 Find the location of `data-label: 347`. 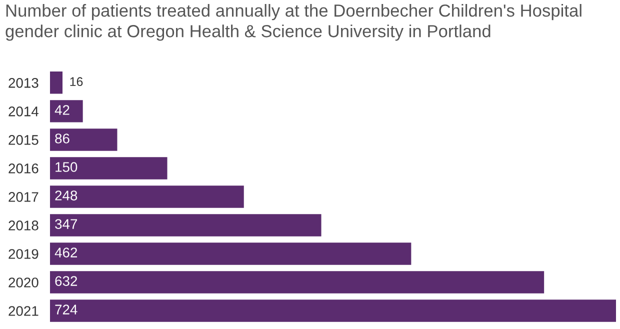

data-label: 347 is located at coordinates (66, 224).